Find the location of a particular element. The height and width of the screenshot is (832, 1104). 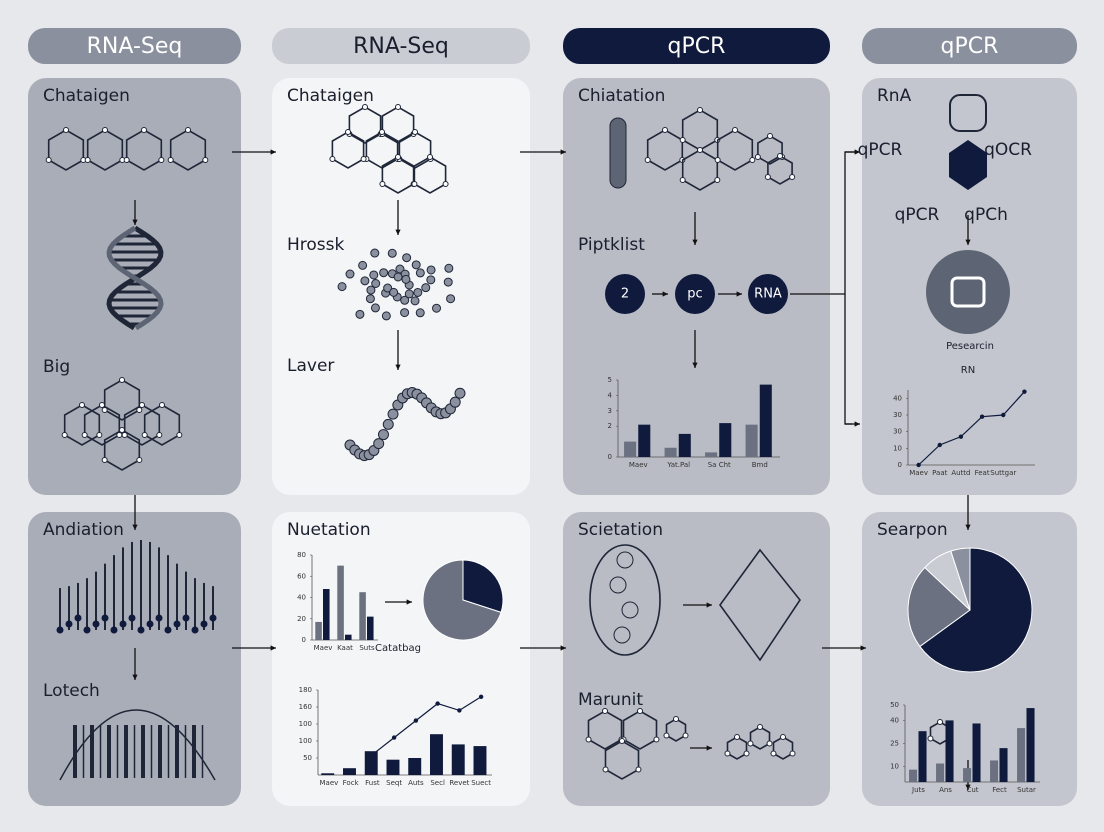

x-tick-label: Suect is located at coordinates (481, 783).